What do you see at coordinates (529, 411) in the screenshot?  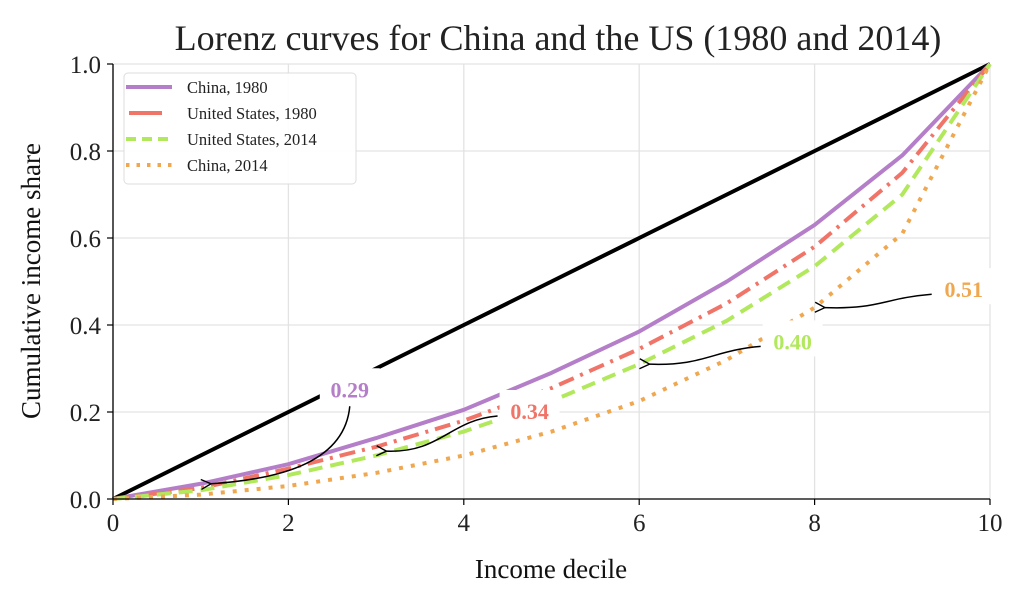 I see `annotation-label: 0.34` at bounding box center [529, 411].